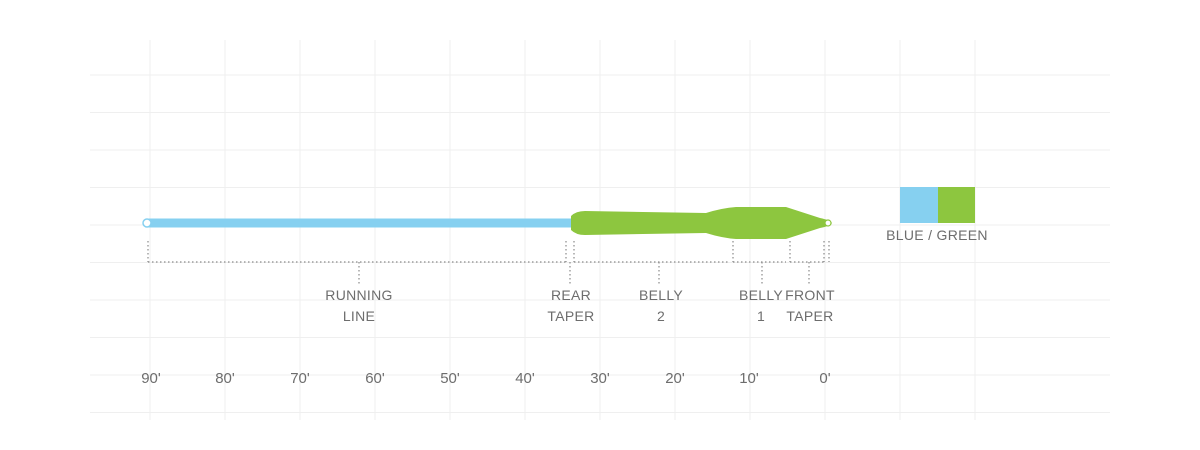 The width and height of the screenshot is (1200, 450). Describe the element at coordinates (360, 223) in the screenshot. I see `running-line-shape` at that location.